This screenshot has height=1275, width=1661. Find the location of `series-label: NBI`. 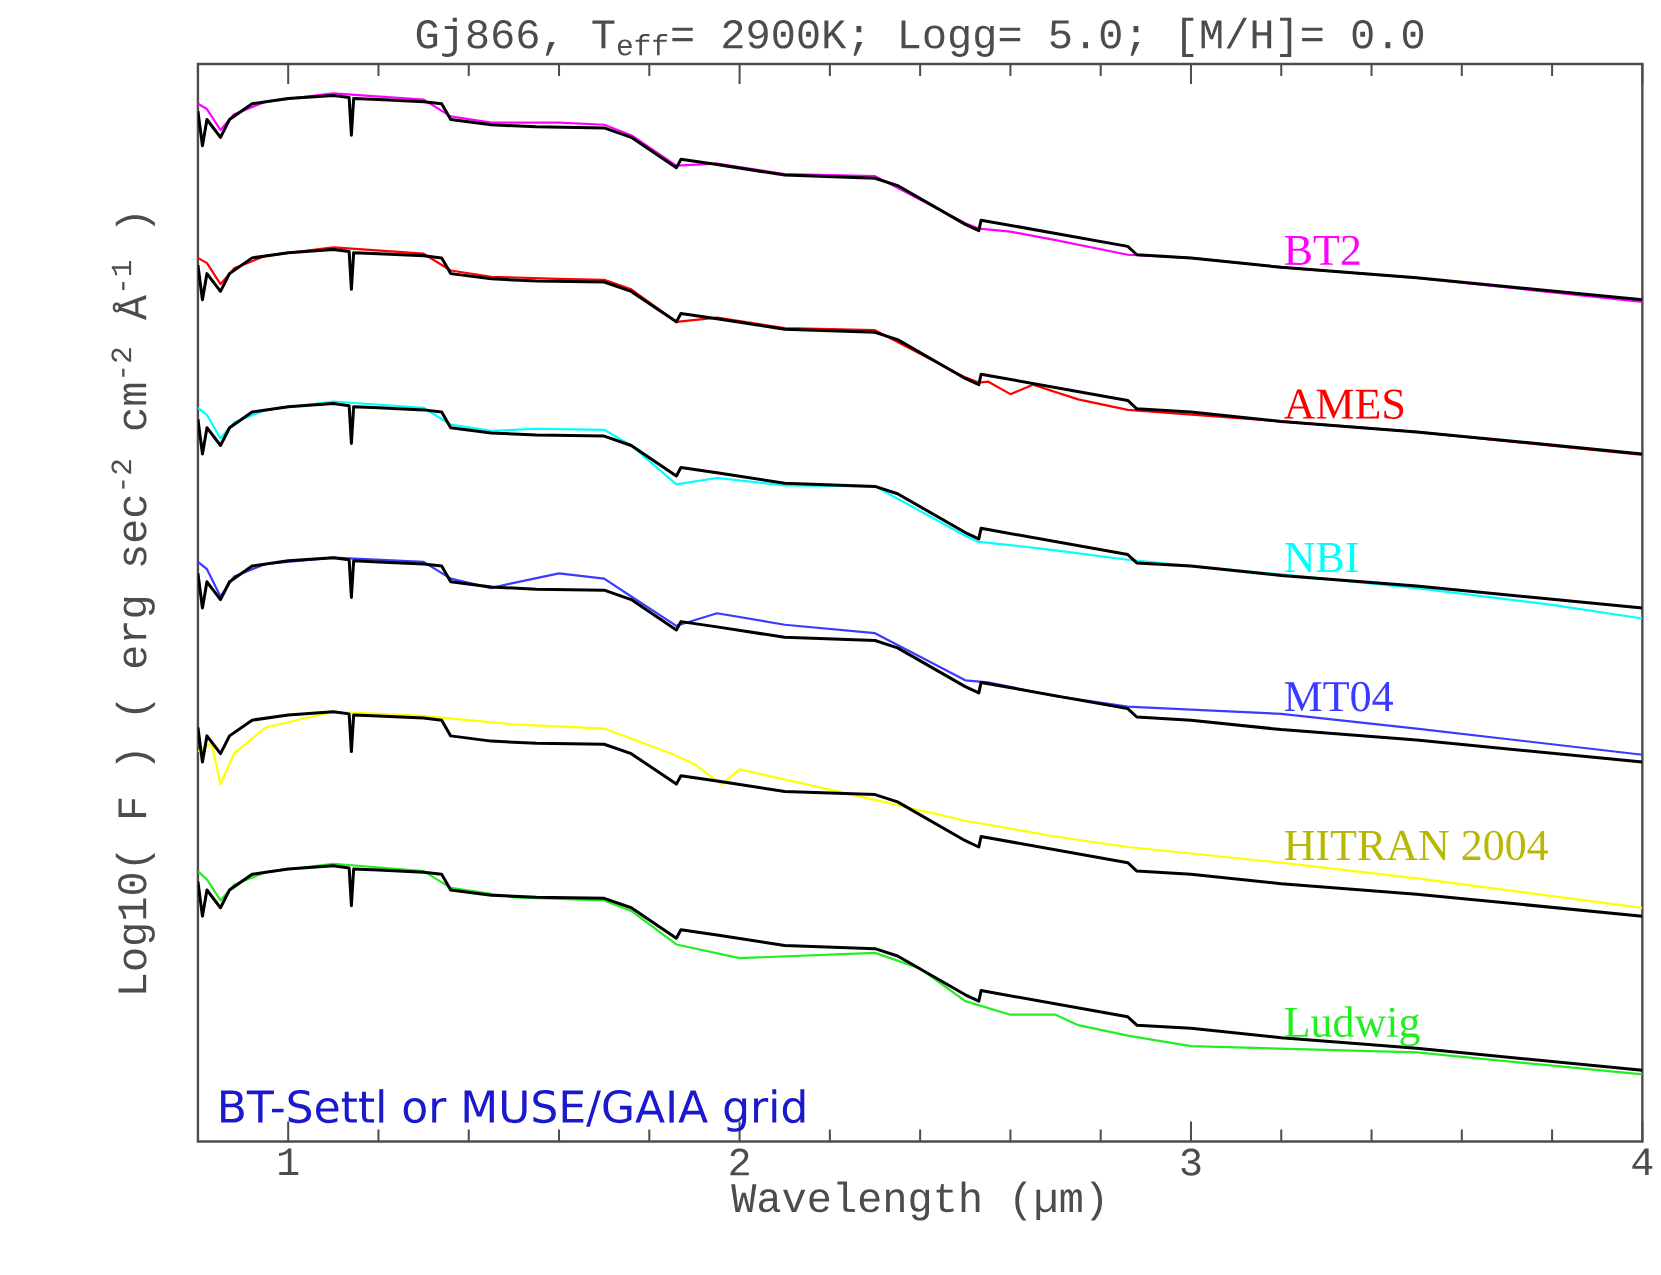

series-label: NBI is located at coordinates (1321, 557).